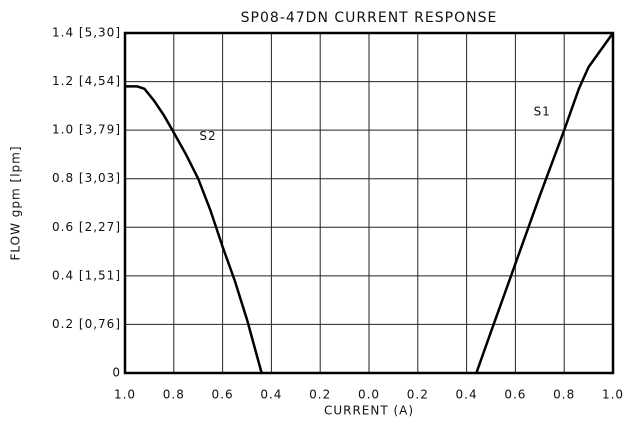 The image size is (626, 423). I want to click on x-axis-label: CURRENT (A), so click(369, 411).